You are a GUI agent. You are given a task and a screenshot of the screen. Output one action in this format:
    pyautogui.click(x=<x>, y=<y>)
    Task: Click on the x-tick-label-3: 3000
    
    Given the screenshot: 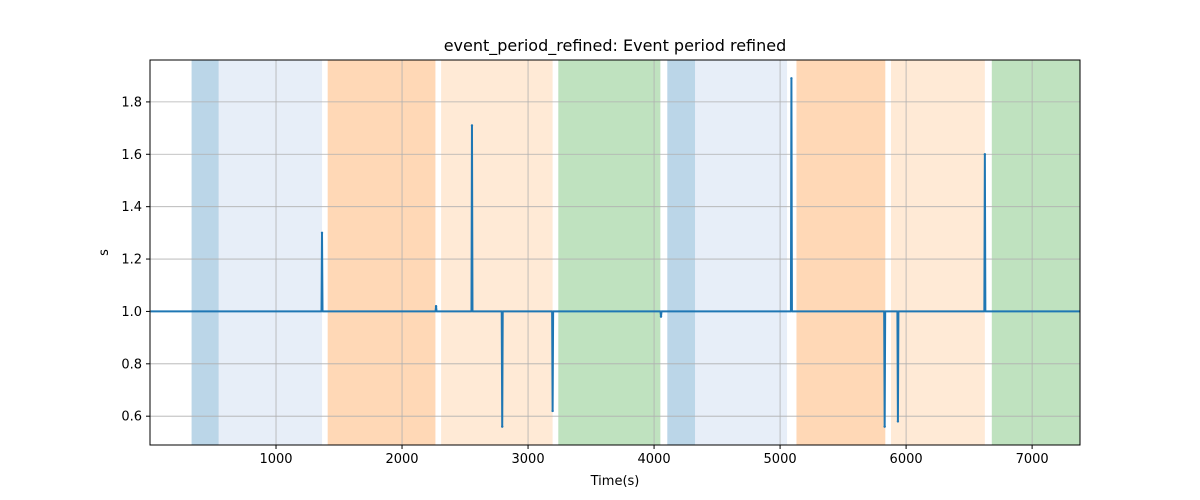 What is the action you would take?
    pyautogui.click(x=528, y=459)
    